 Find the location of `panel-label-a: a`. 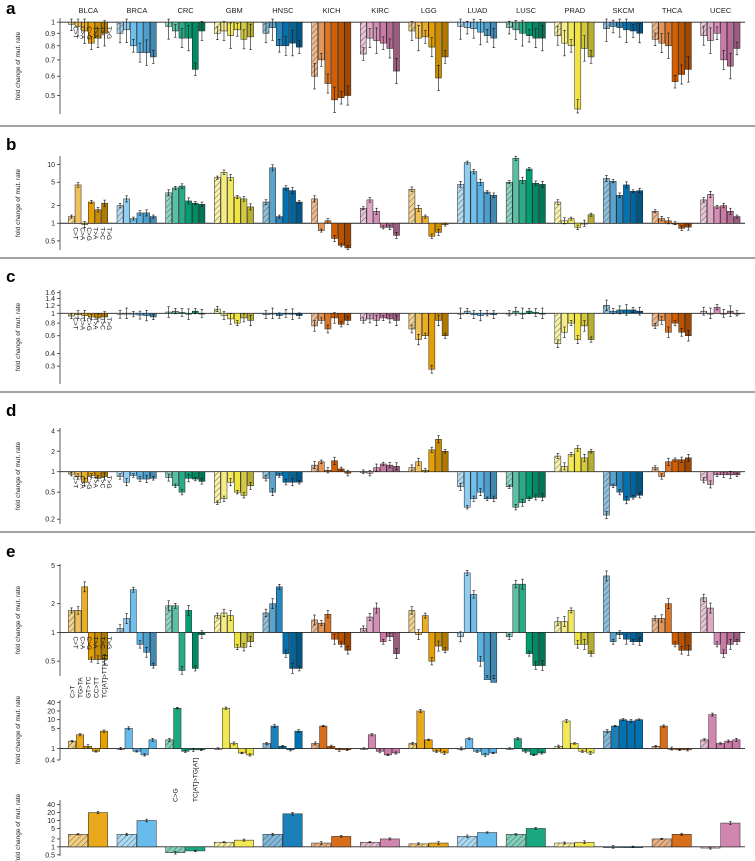

panel-label-a: a is located at coordinates (11, 9).